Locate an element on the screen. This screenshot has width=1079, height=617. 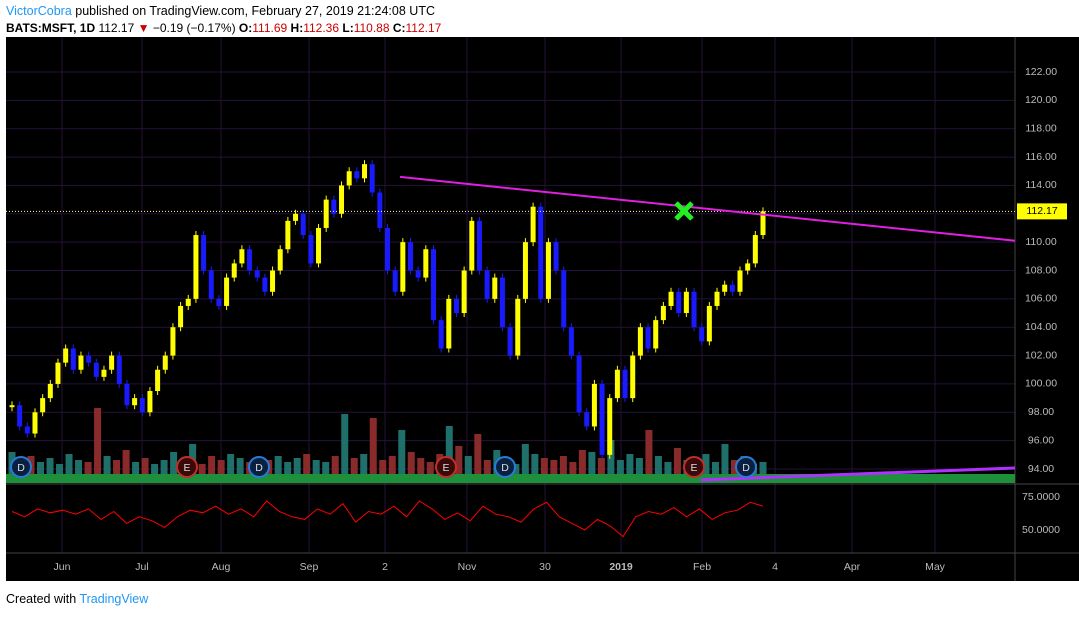
x-tick-label: 2 is located at coordinates (385, 567).